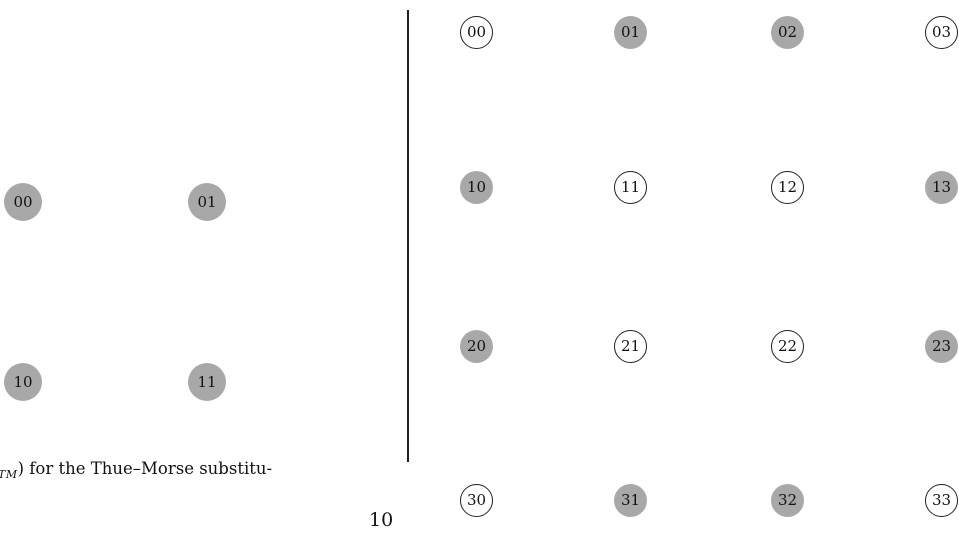  I want to click on node-33: 33, so click(941, 500).